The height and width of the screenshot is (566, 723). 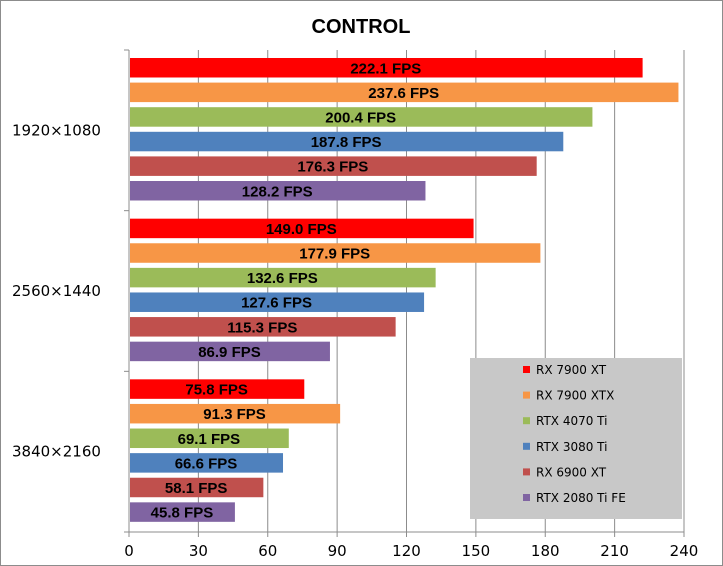 I want to click on data-label: 200.4 FPS, so click(x=360, y=117).